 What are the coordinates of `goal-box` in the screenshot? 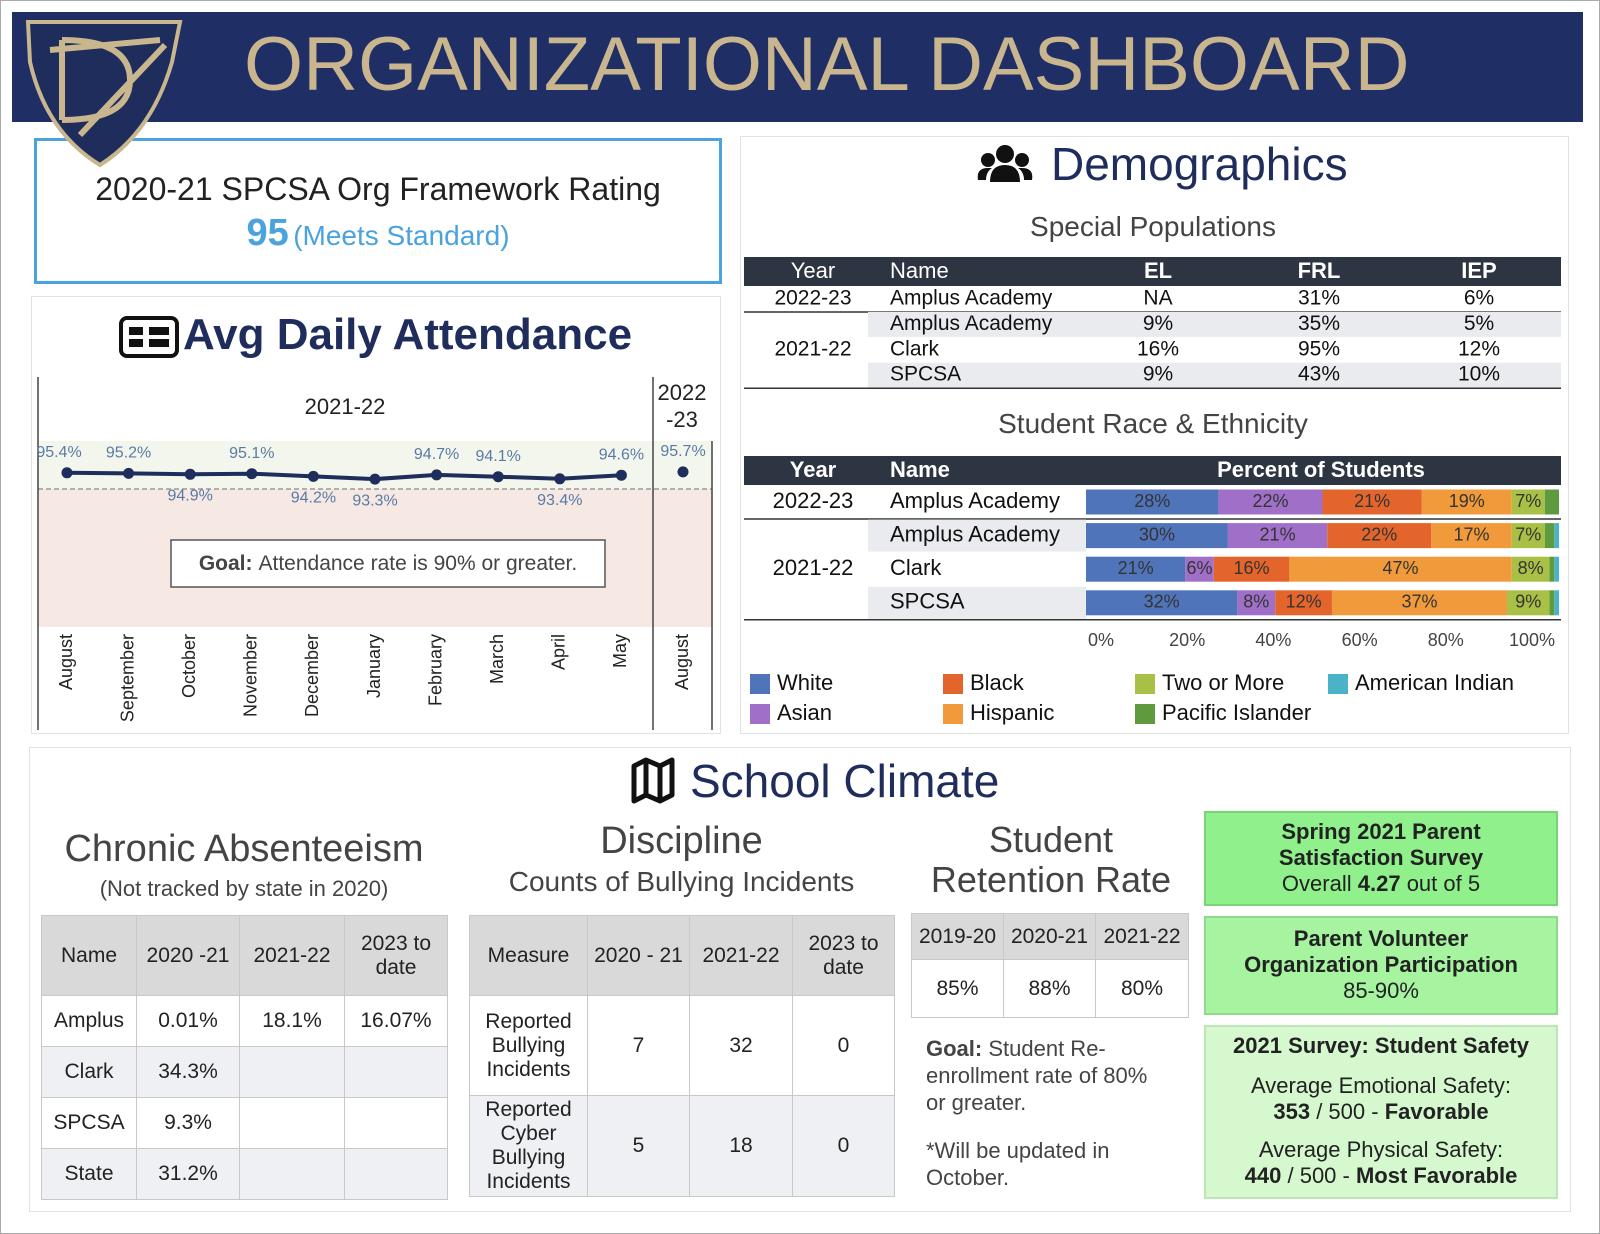 It's located at (388, 563).